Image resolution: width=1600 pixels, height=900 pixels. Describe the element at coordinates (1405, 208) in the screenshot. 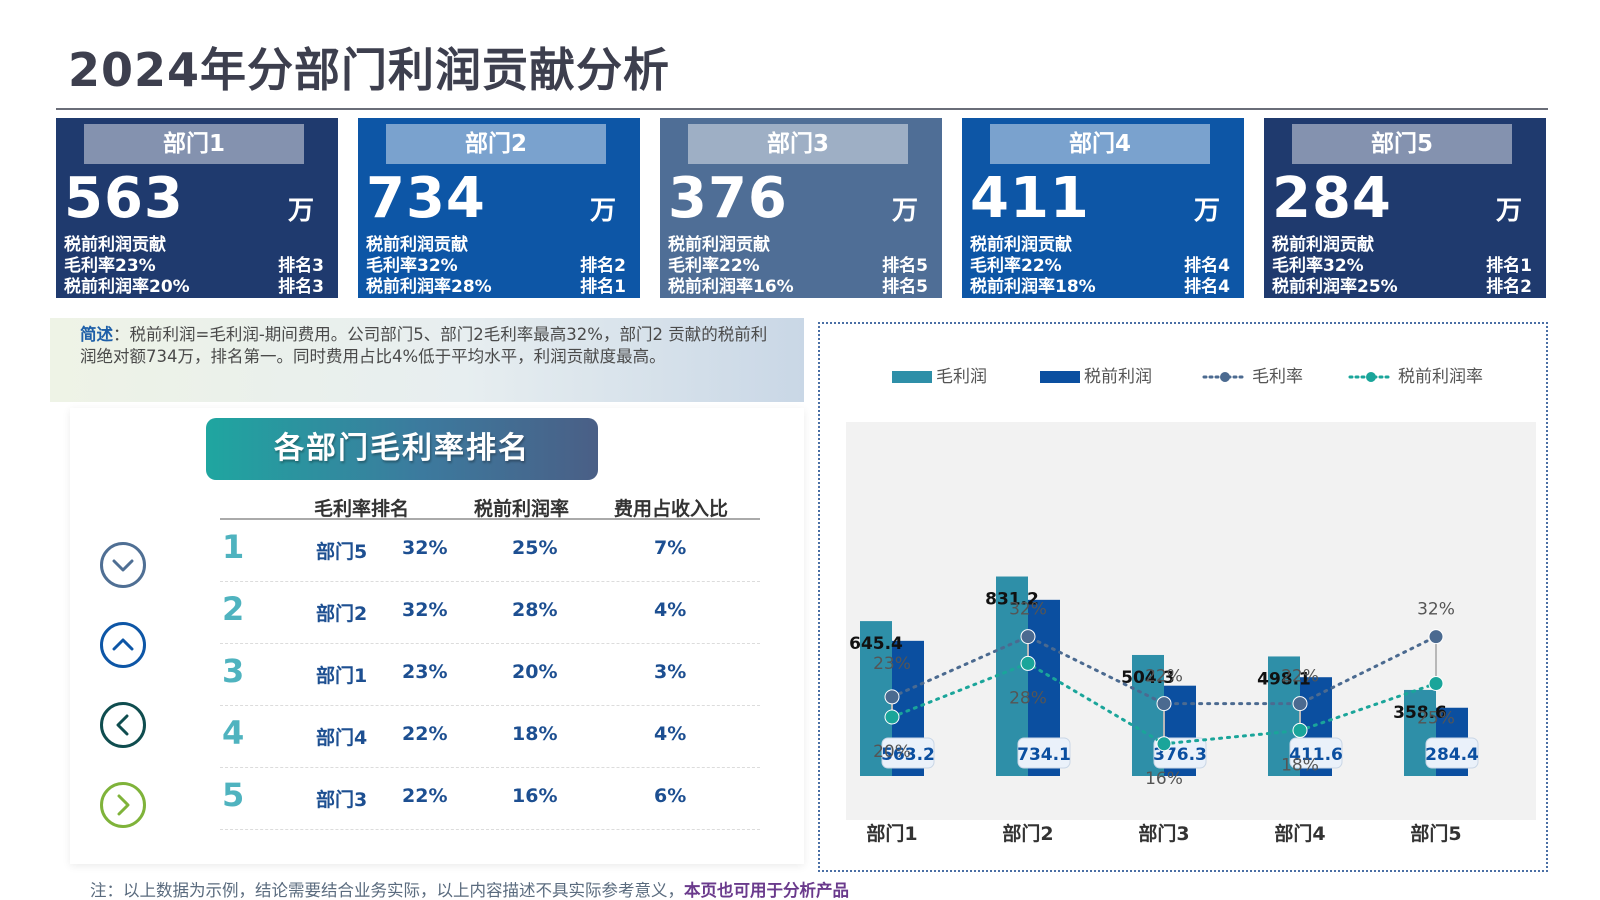

I see `card-dept5: 部门5 284 万 税前利润贡献 毛利率32% 税前利润率25% 排名1 排名2` at that location.